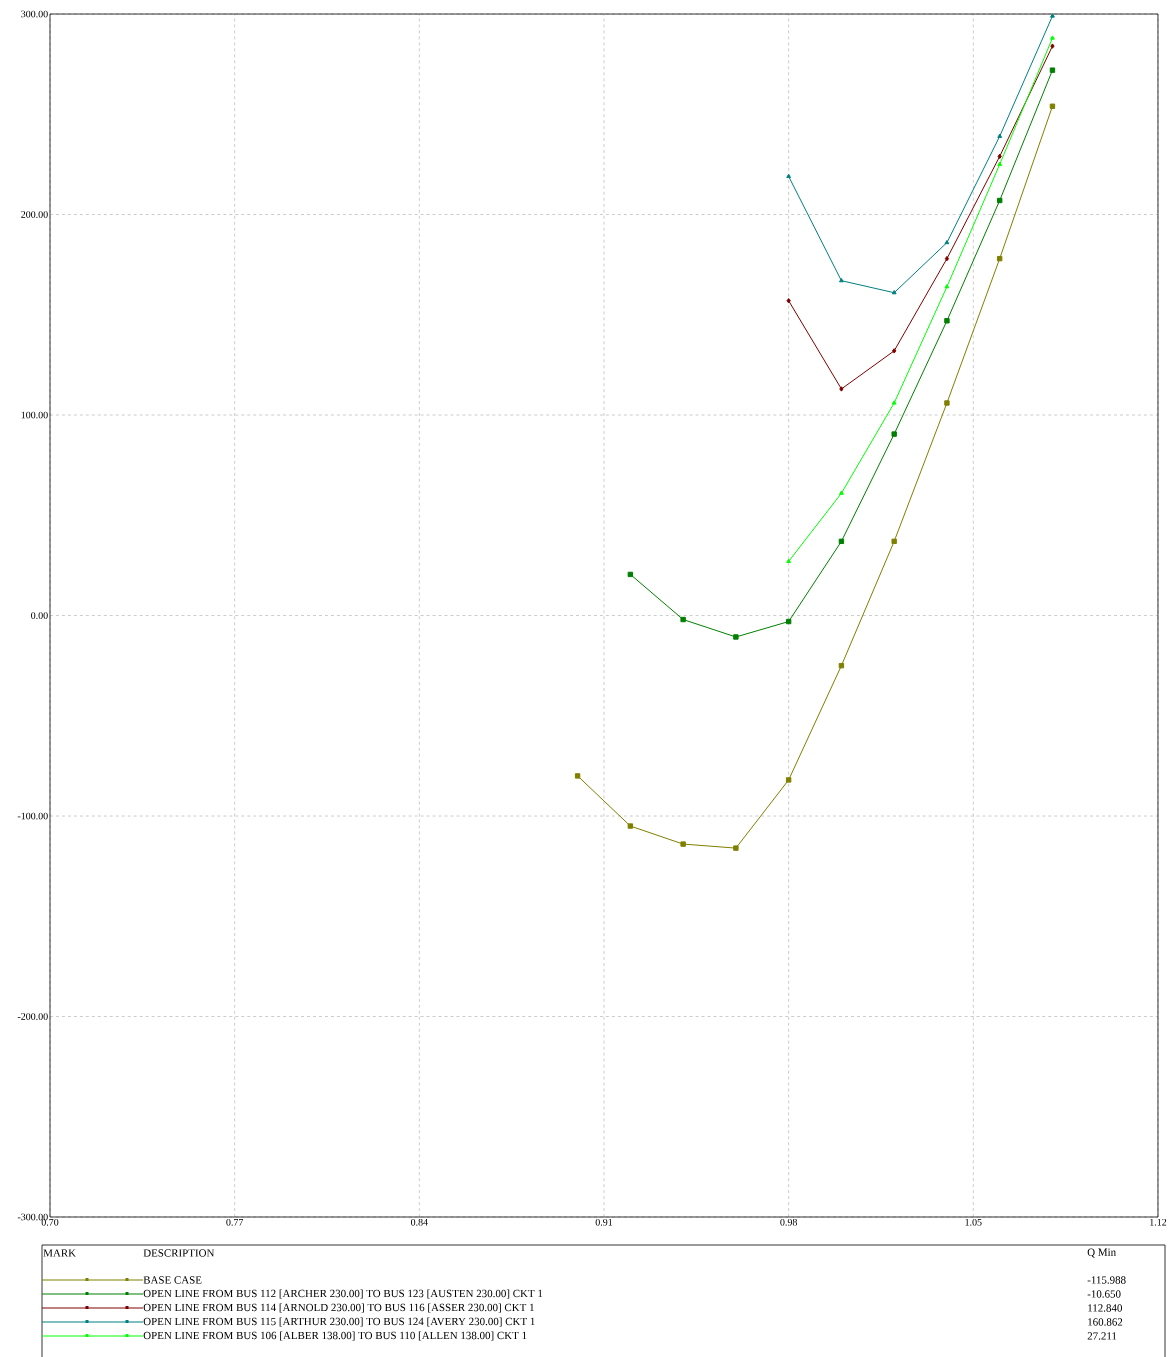  What do you see at coordinates (34, 14) in the screenshot?
I see `y-tick-label: 300.00` at bounding box center [34, 14].